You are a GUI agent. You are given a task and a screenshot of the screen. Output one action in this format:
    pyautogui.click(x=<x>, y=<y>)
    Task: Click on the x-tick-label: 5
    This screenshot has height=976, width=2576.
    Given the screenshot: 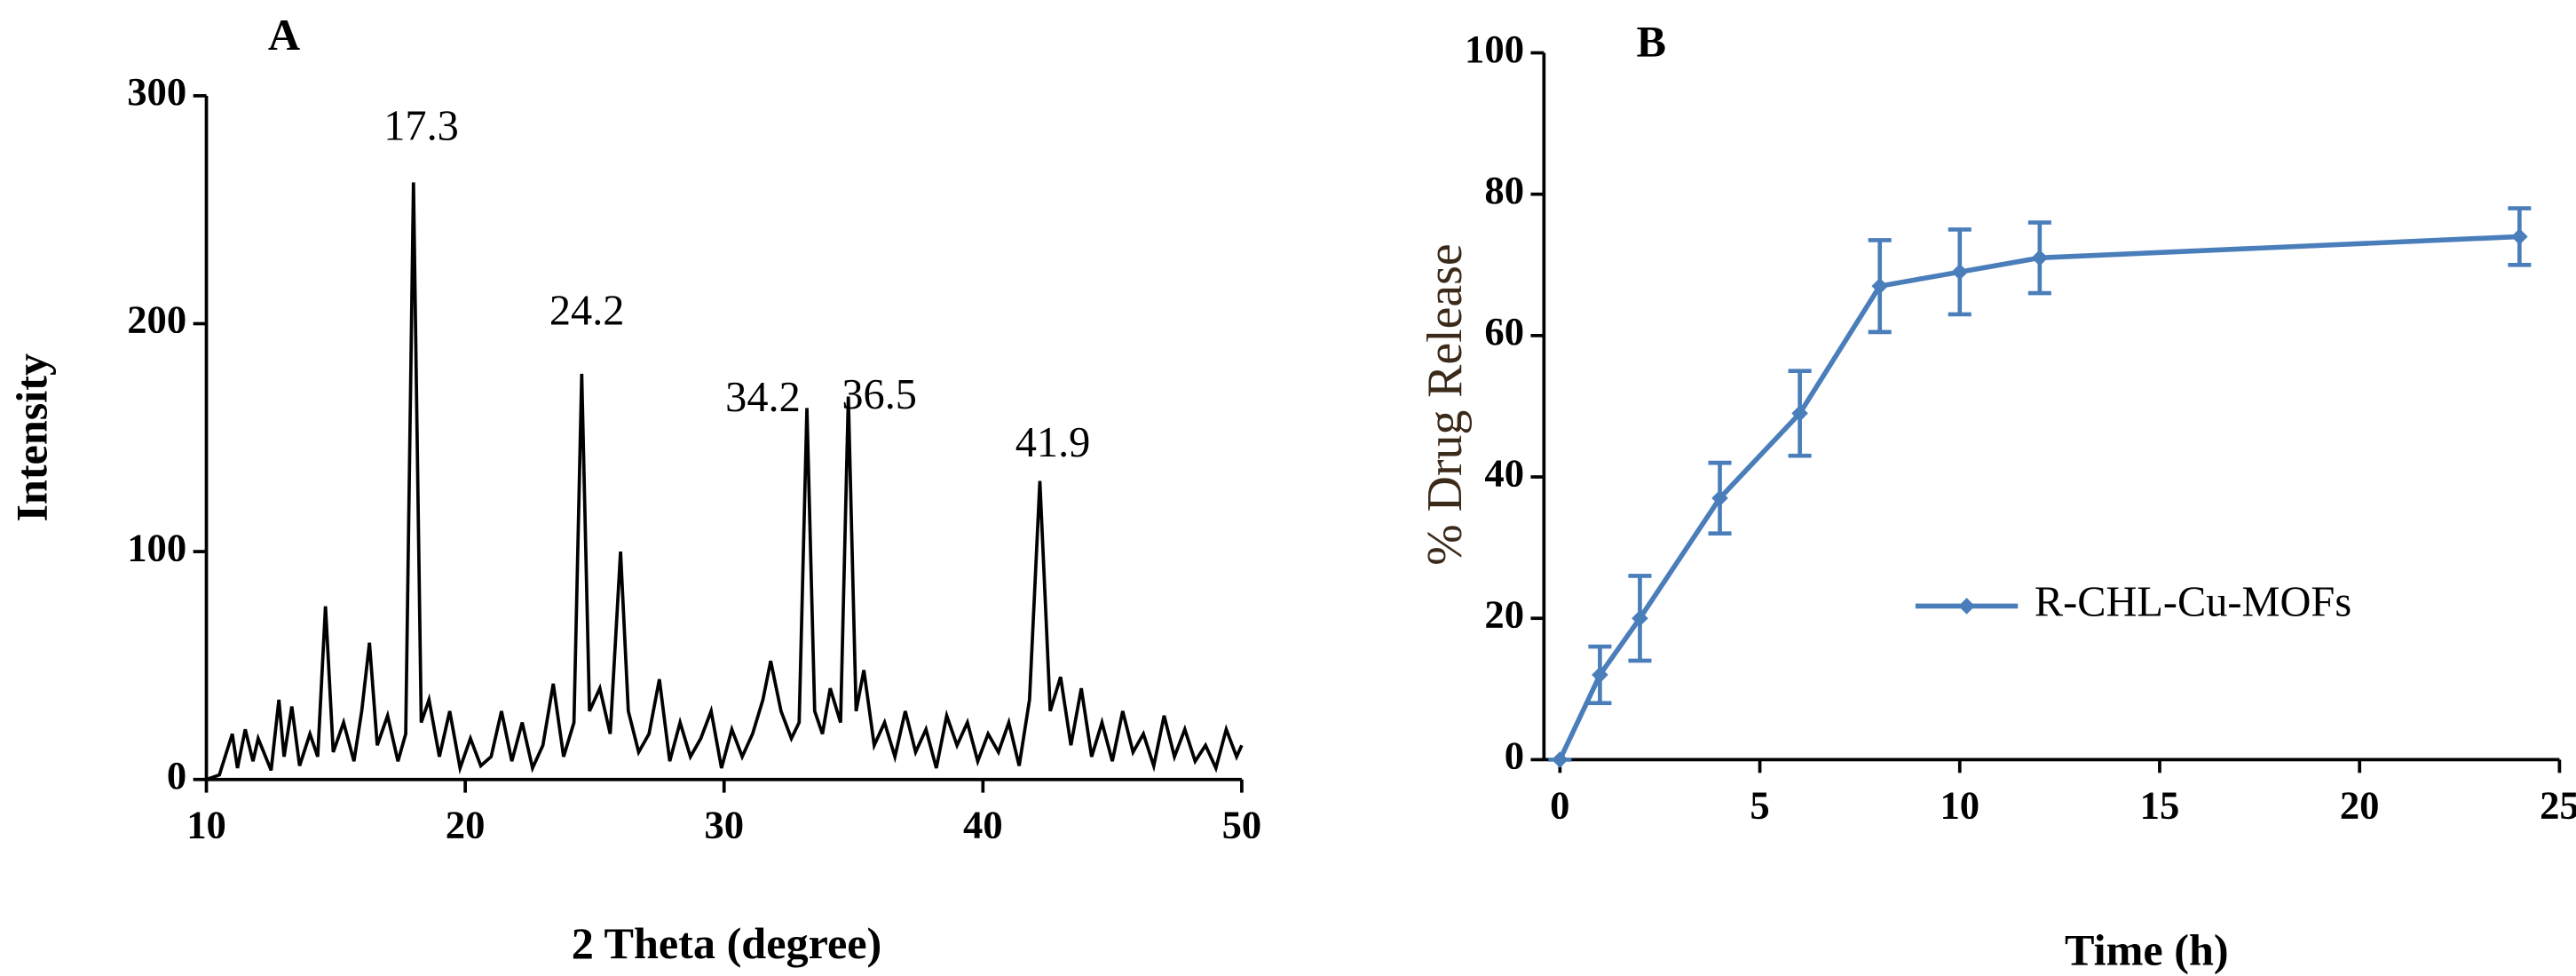 What is the action you would take?
    pyautogui.click(x=1759, y=804)
    